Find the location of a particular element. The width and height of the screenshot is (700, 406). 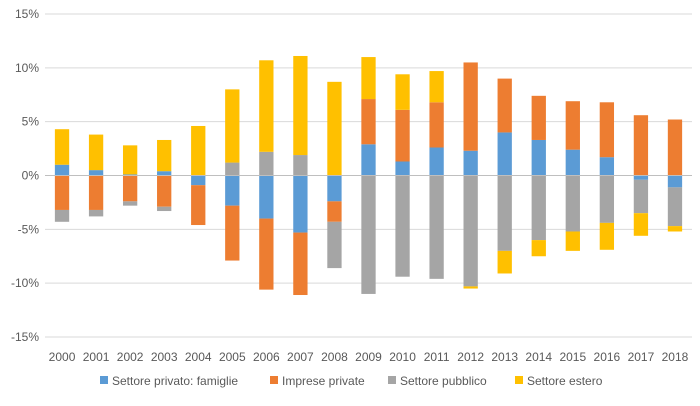

x-tick-label: 2007 is located at coordinates (300, 357).